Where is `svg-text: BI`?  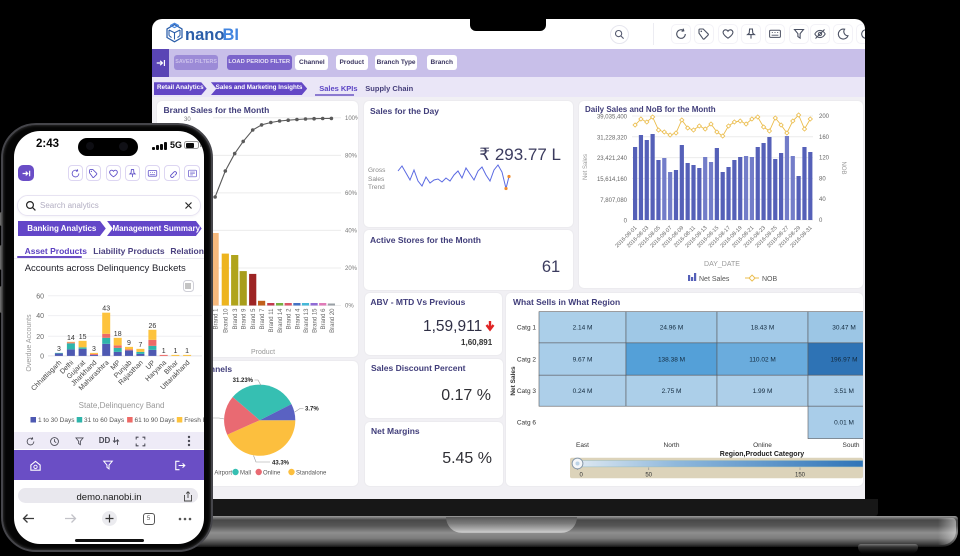 svg-text: BI is located at coordinates (230, 35).